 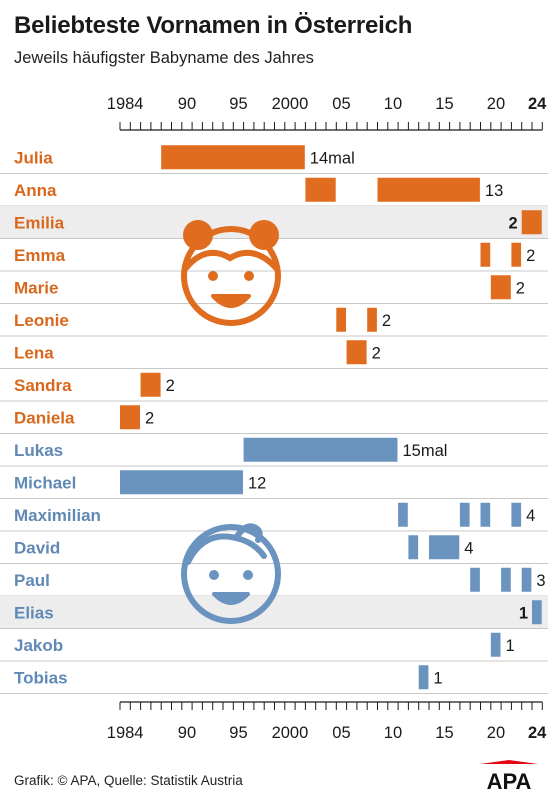 What do you see at coordinates (290, 733) in the screenshot?
I see `bottom-tick-label: 2000` at bounding box center [290, 733].